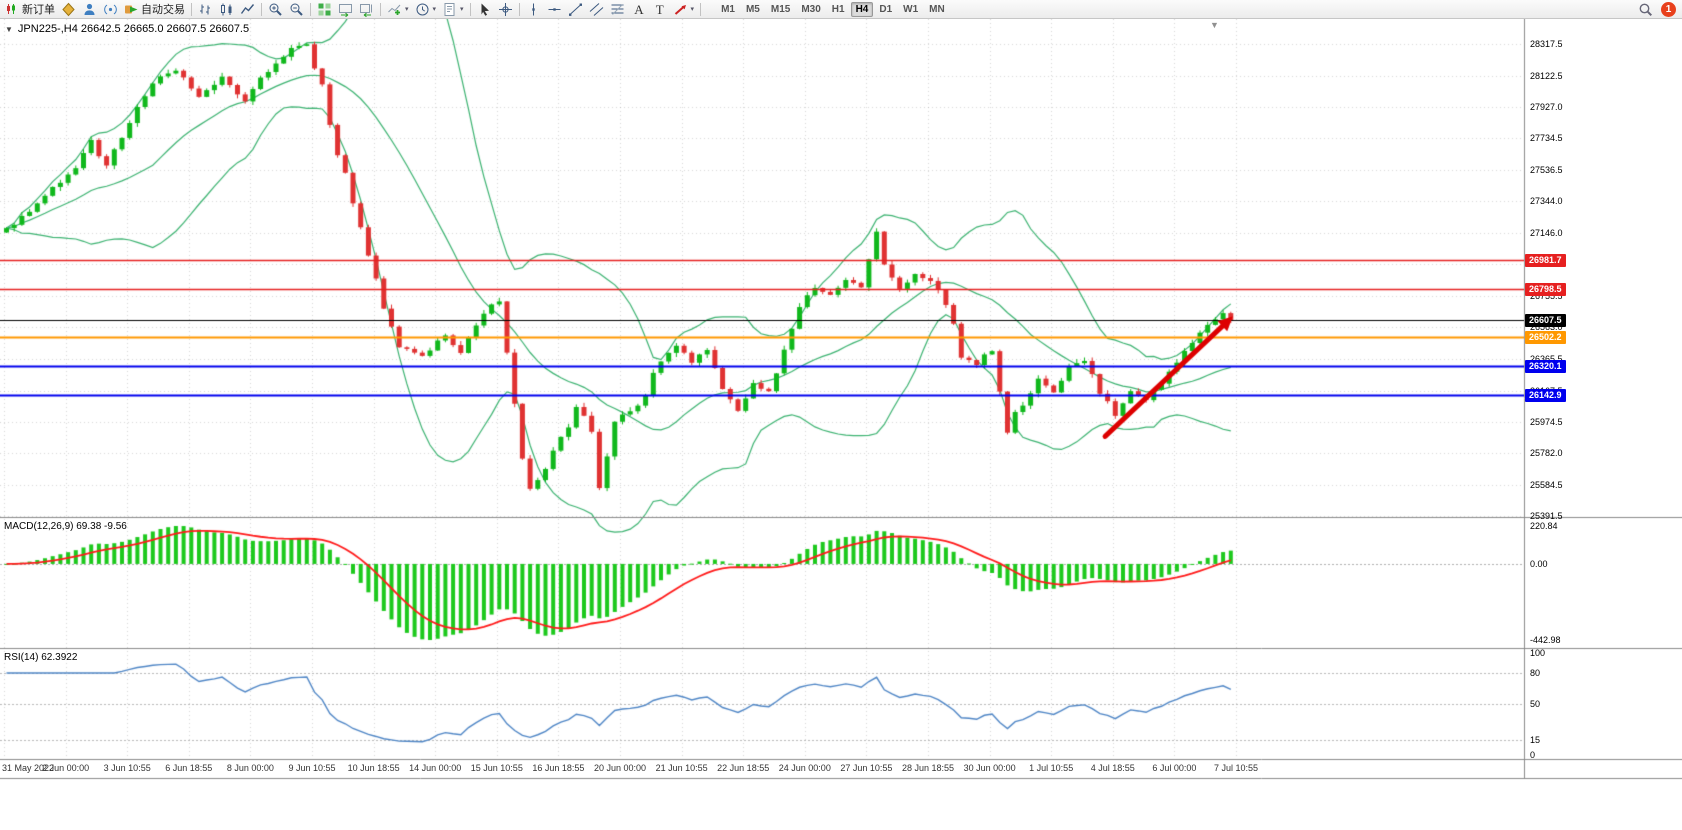  What do you see at coordinates (1535, 704) in the screenshot?
I see `price-tick-label: 50` at bounding box center [1535, 704].